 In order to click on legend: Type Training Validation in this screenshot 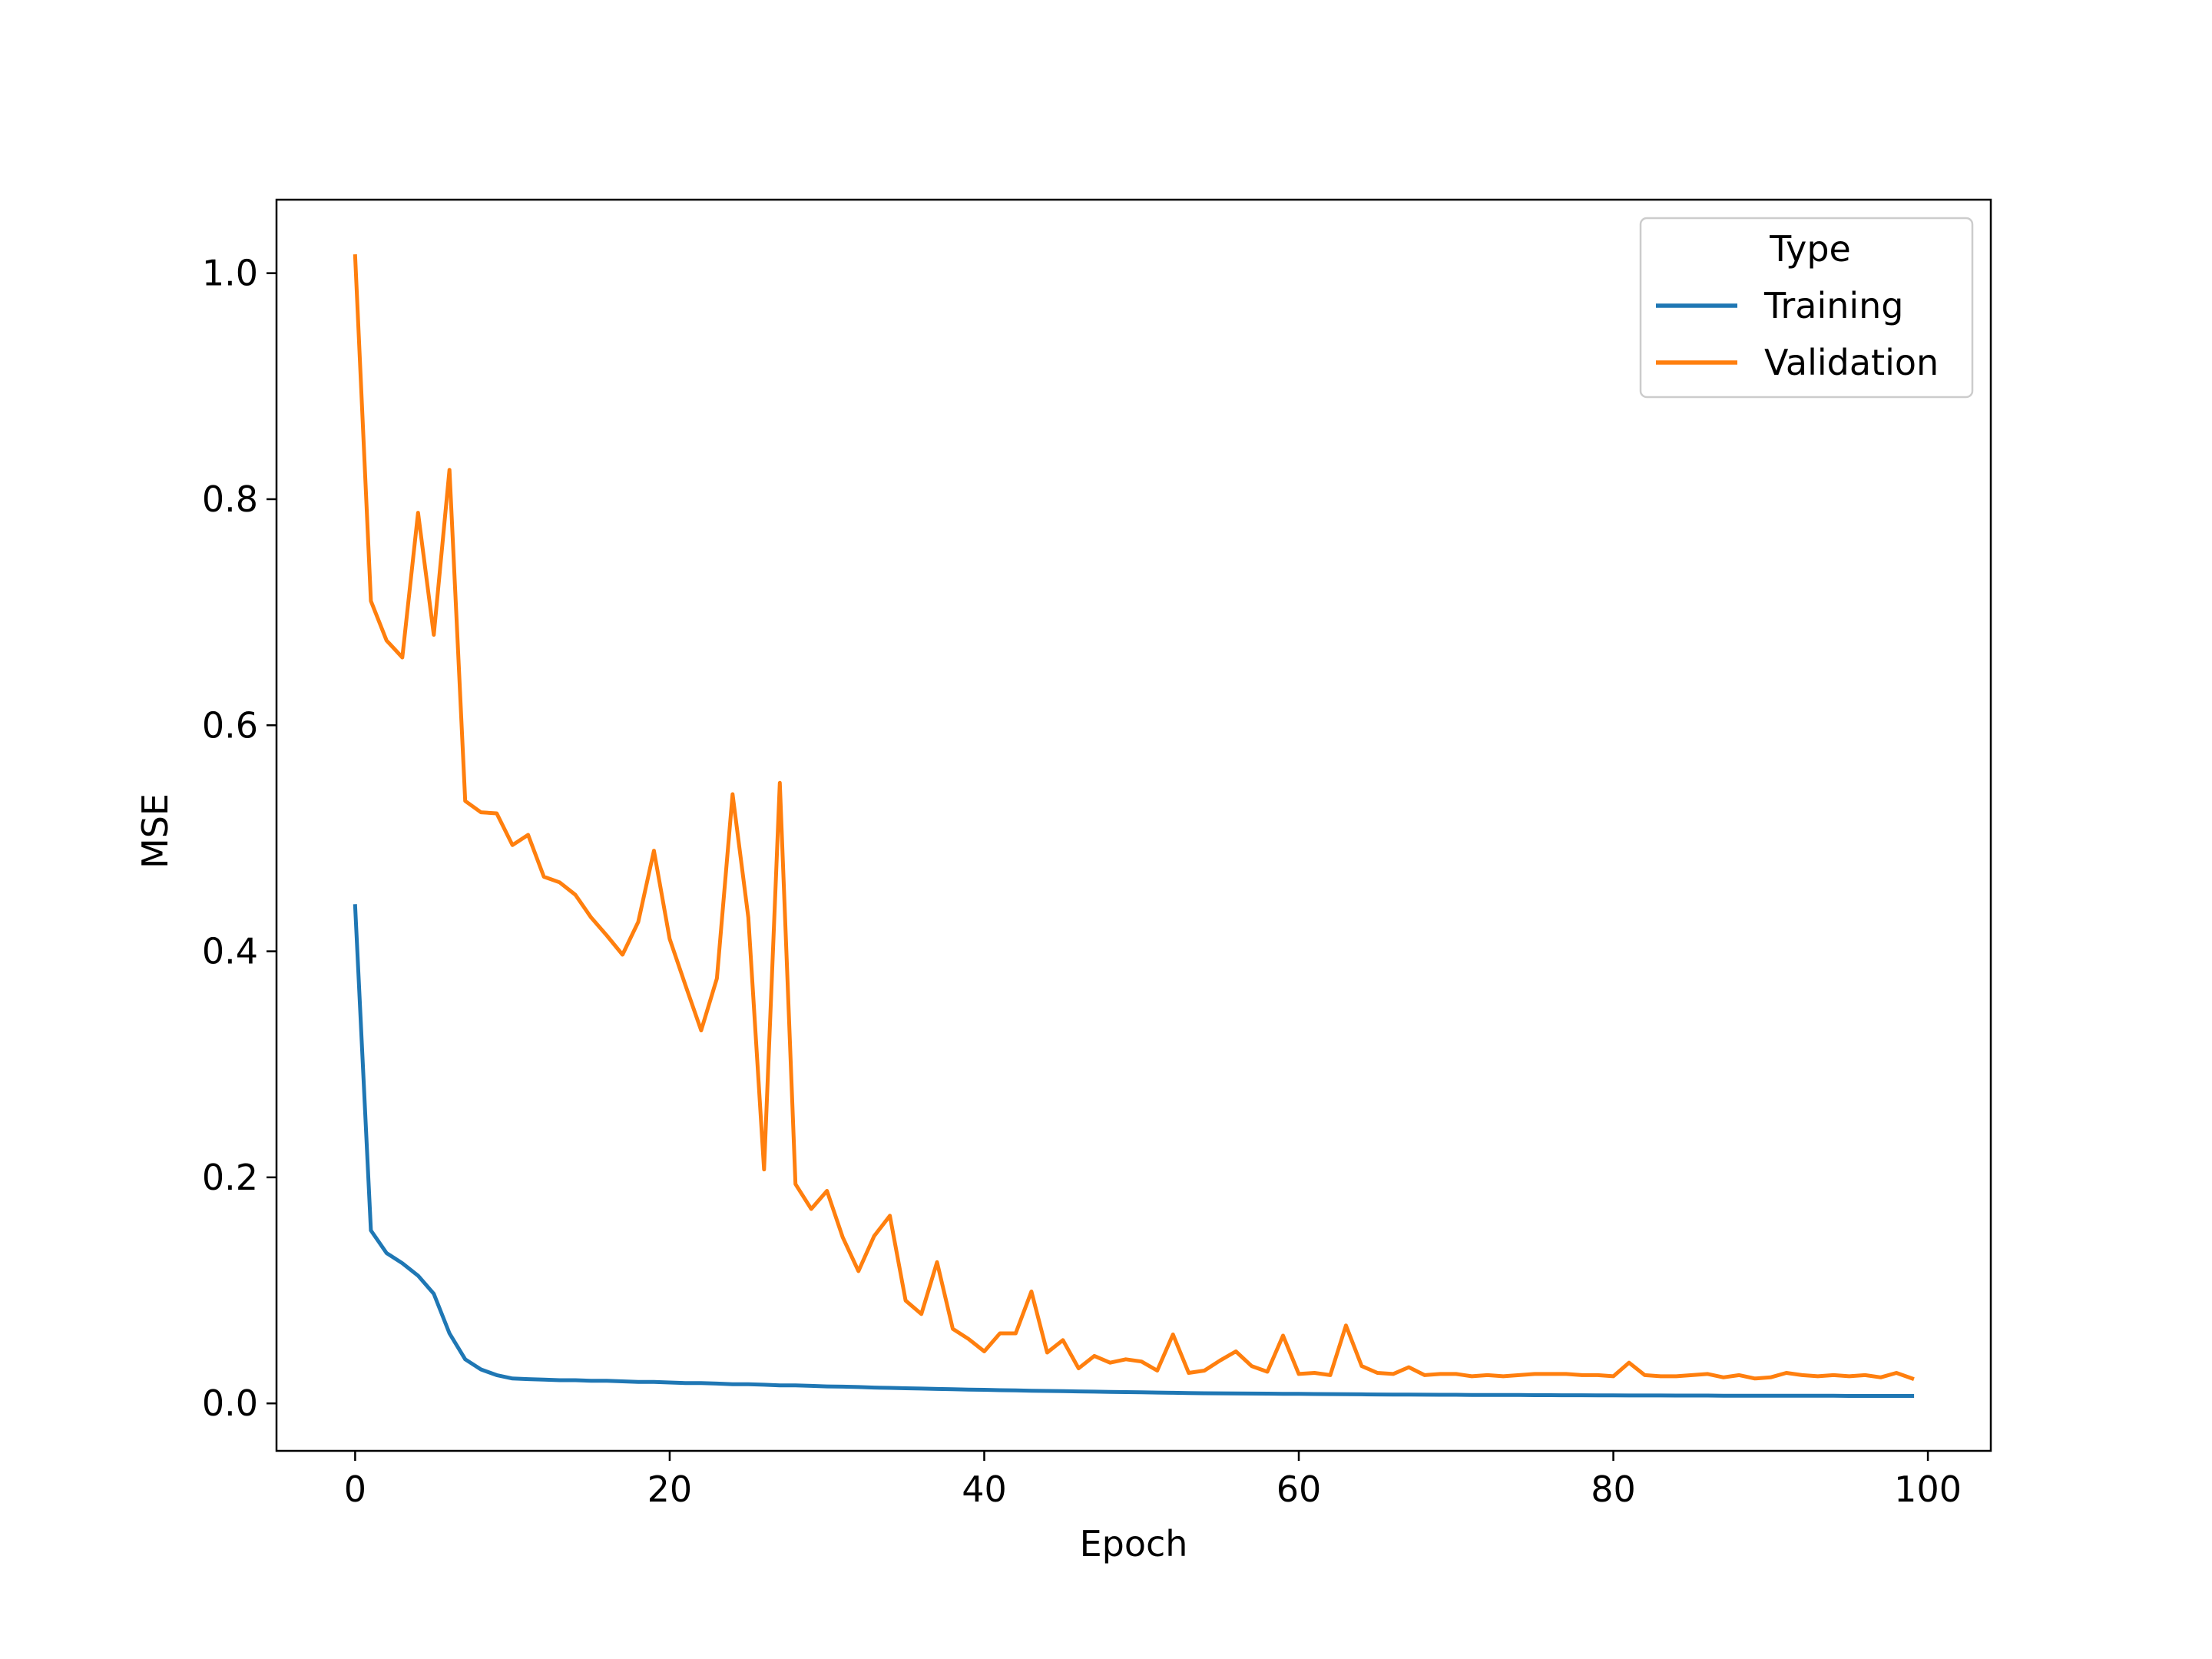, I will do `click(1806, 308)`.